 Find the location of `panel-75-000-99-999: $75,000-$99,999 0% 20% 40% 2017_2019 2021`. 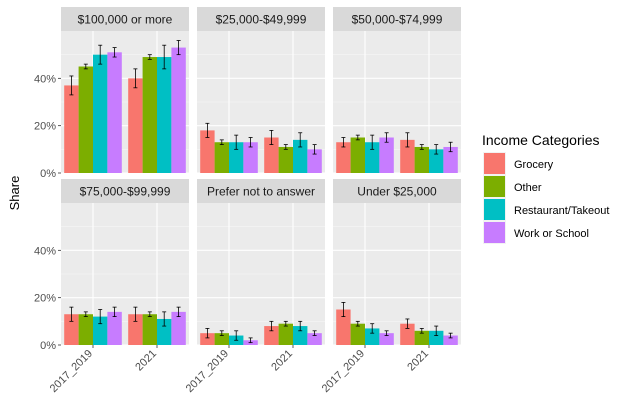

panel-75-000-99-999: $75,000-$99,999 0% 20% 40% 2017_2019 2021 is located at coordinates (111, 287).